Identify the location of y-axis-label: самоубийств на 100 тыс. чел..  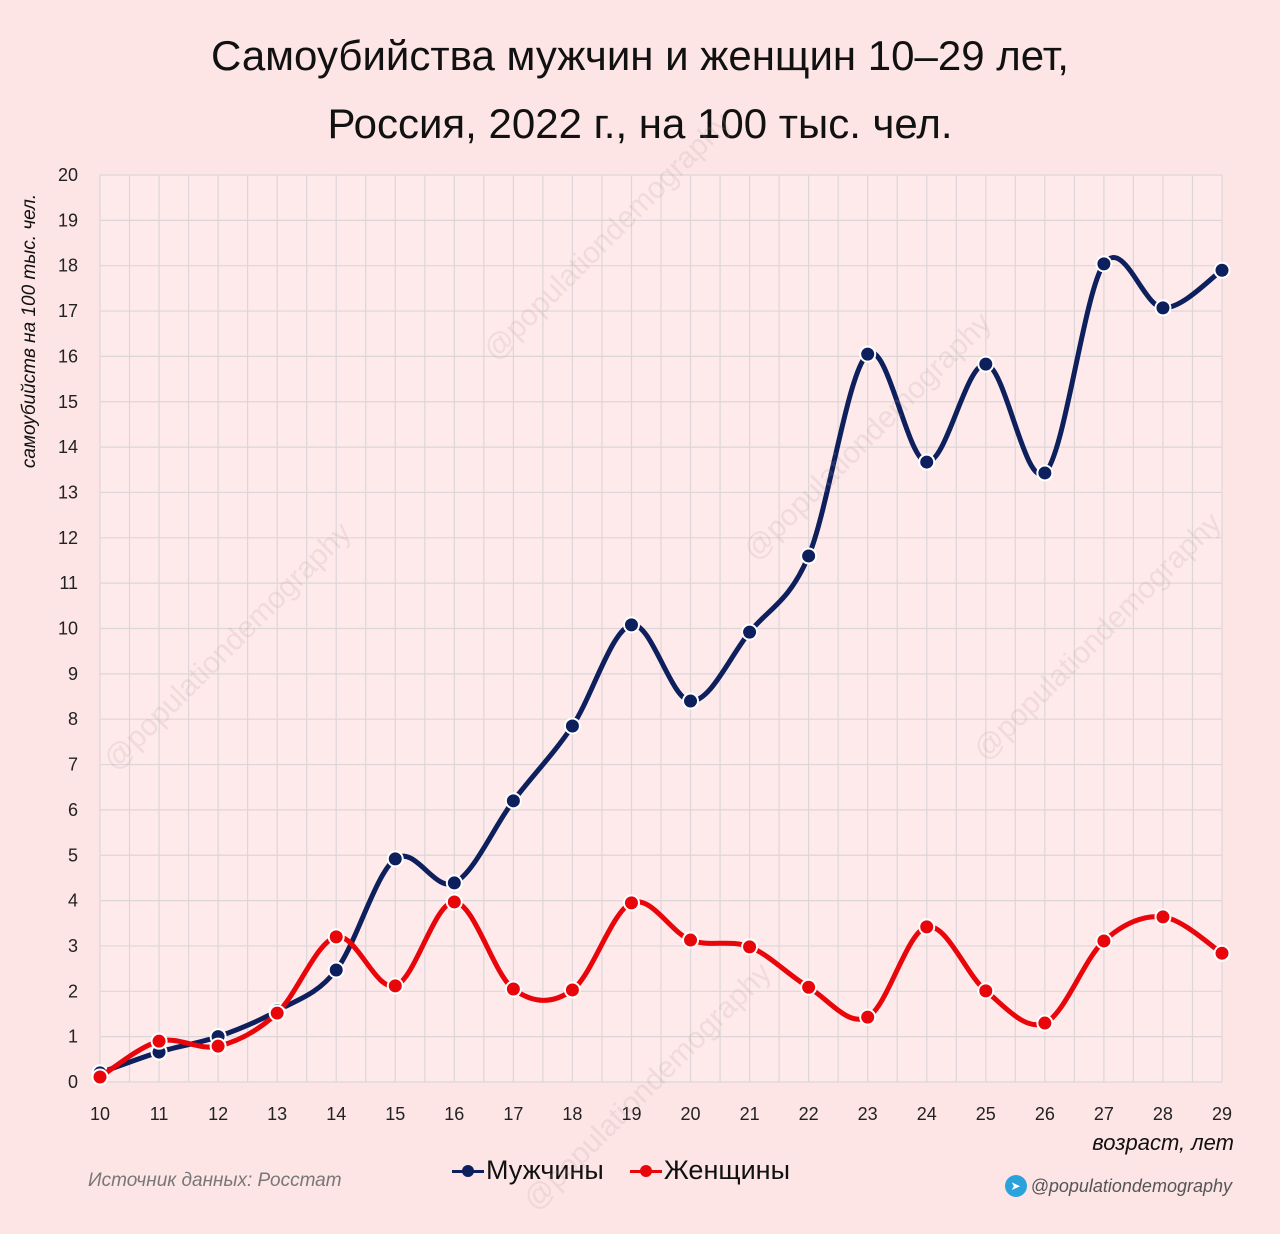
(29, 331).